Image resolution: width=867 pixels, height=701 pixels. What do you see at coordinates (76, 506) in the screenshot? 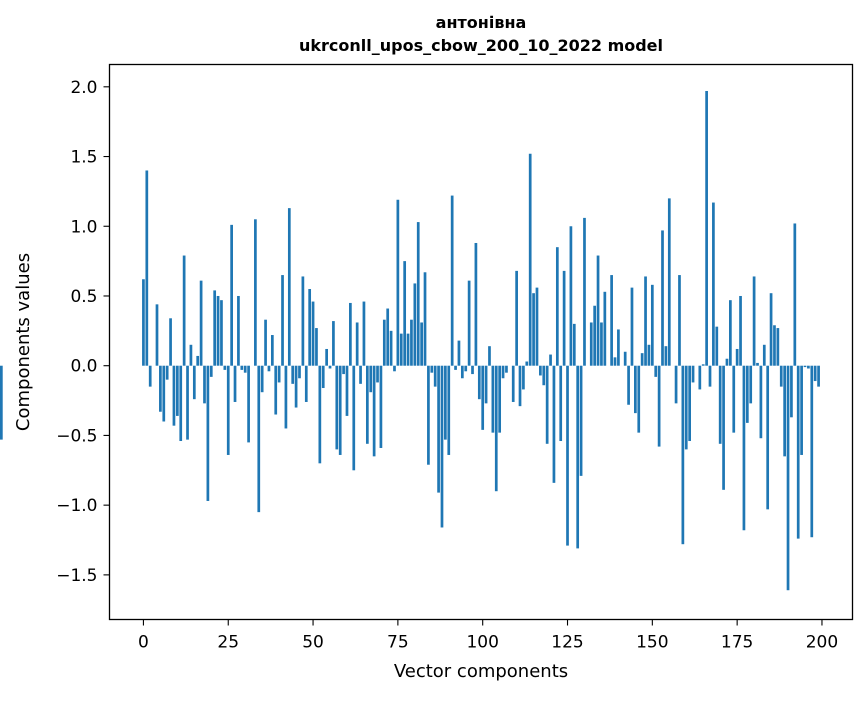
I see `y-tick-label: −1.0` at bounding box center [76, 506].